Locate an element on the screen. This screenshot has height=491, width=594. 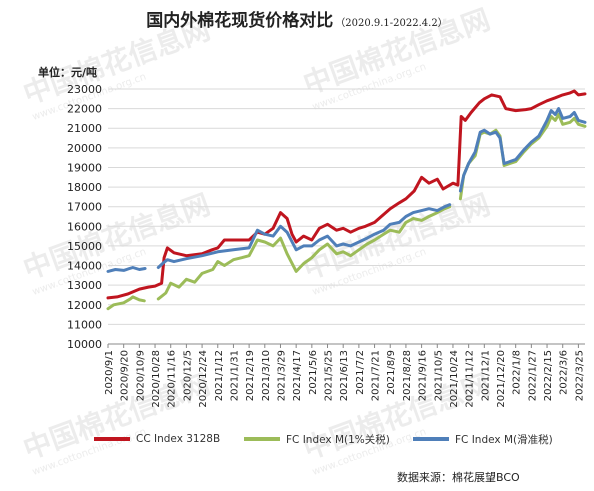
y-tick-label: 13000 is located at coordinates (84, 285).